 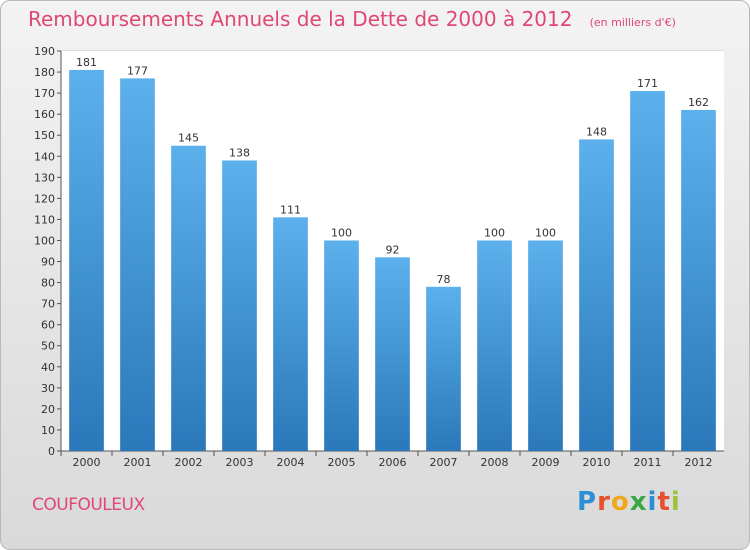 What do you see at coordinates (51, 451) in the screenshot?
I see `y-tick-label: 0` at bounding box center [51, 451].